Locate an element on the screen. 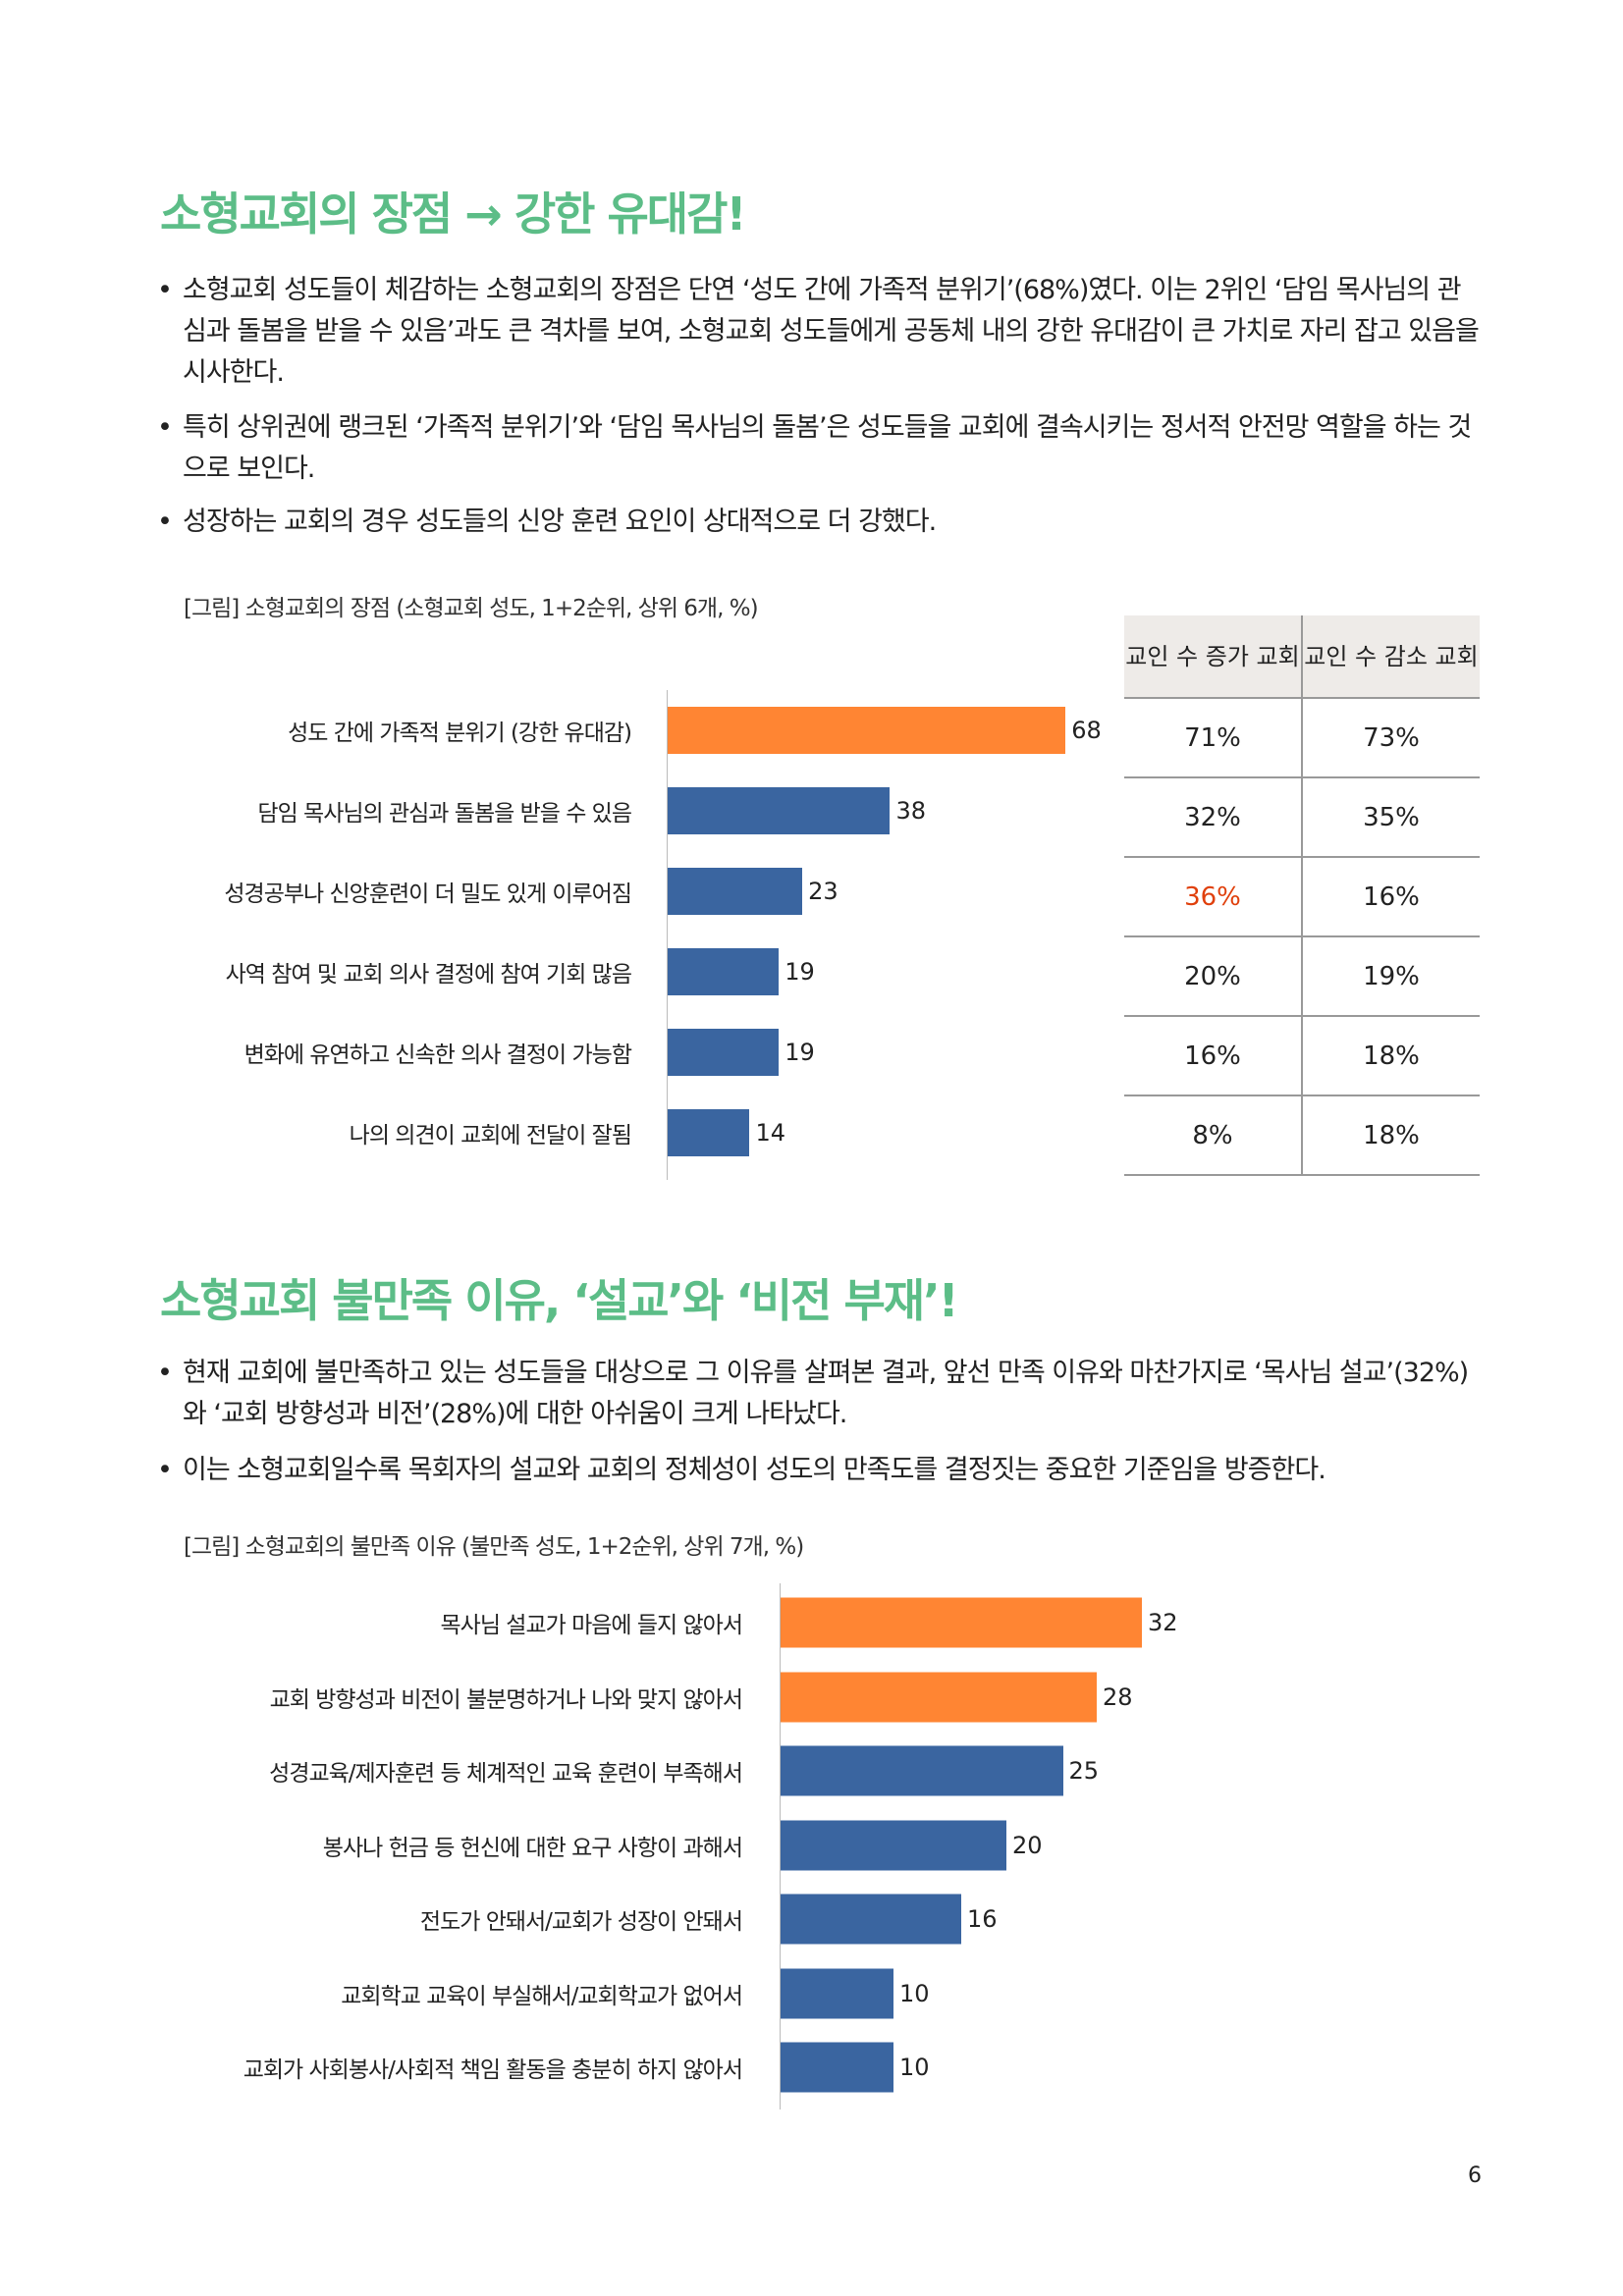 This screenshot has height=2296, width=1623. table-cell: 73% is located at coordinates (1391, 738).